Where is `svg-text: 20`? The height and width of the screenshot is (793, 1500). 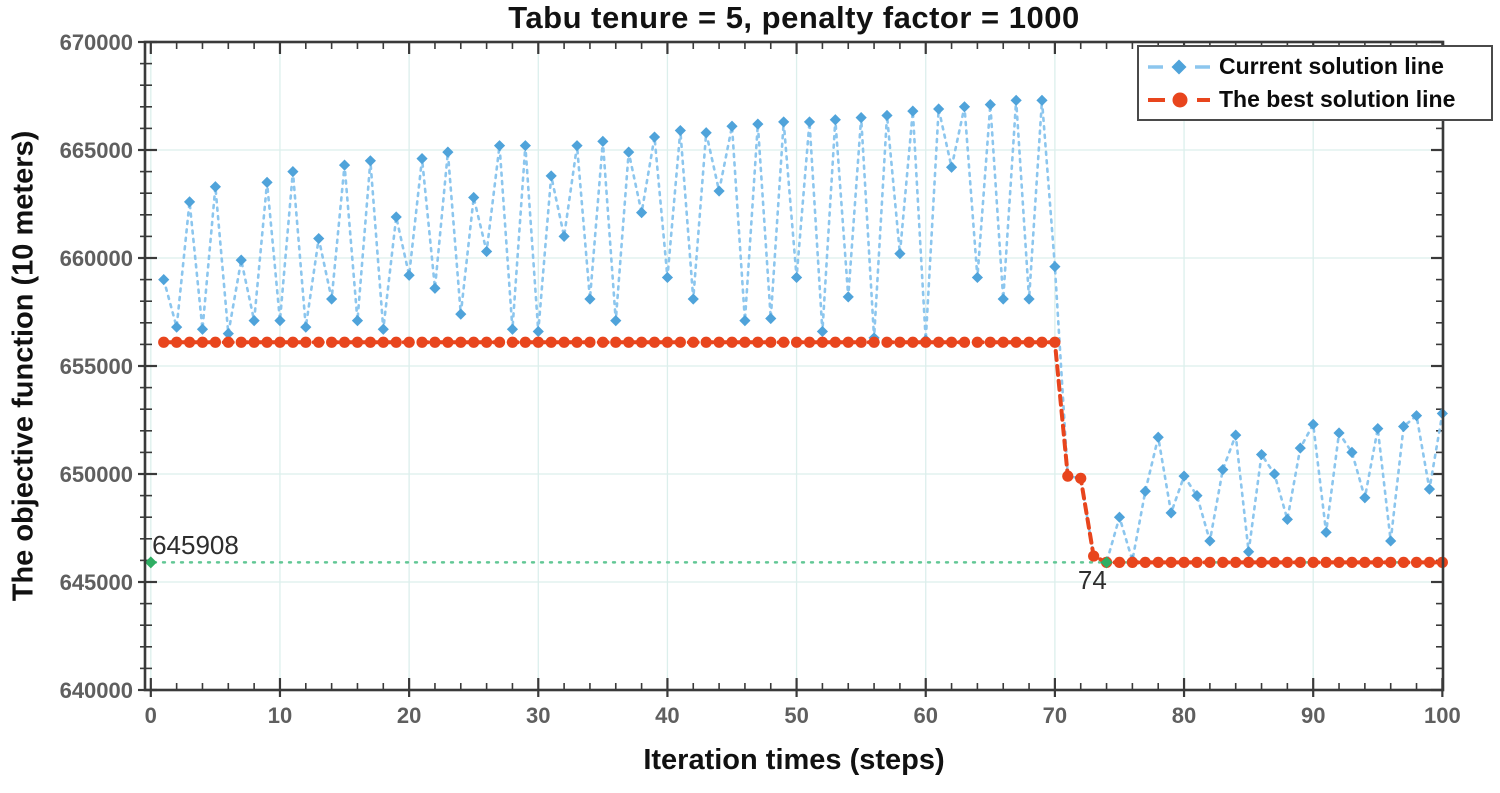
svg-text: 20 is located at coordinates (409, 715).